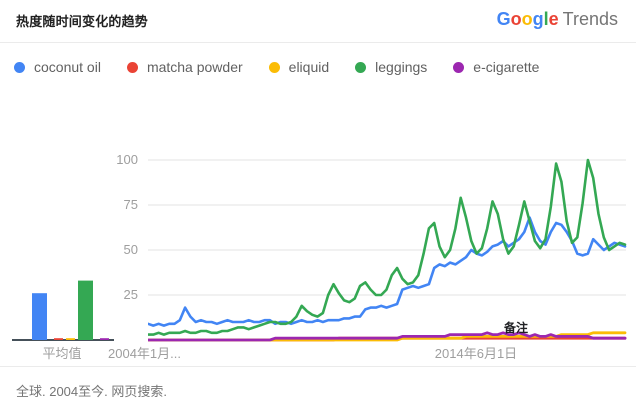 The image size is (636, 411). Describe the element at coordinates (70, 339) in the screenshot. I see `average-bar-eliquid` at that location.